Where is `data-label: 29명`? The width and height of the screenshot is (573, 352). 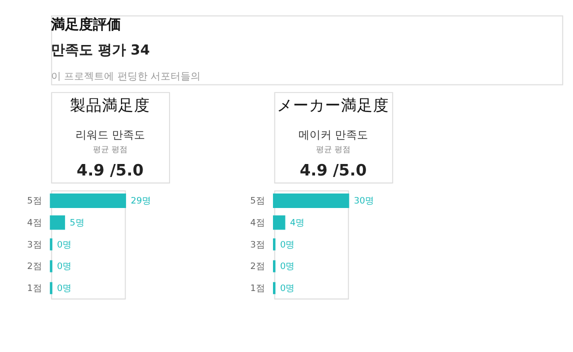 data-label: 29명 is located at coordinates (140, 201).